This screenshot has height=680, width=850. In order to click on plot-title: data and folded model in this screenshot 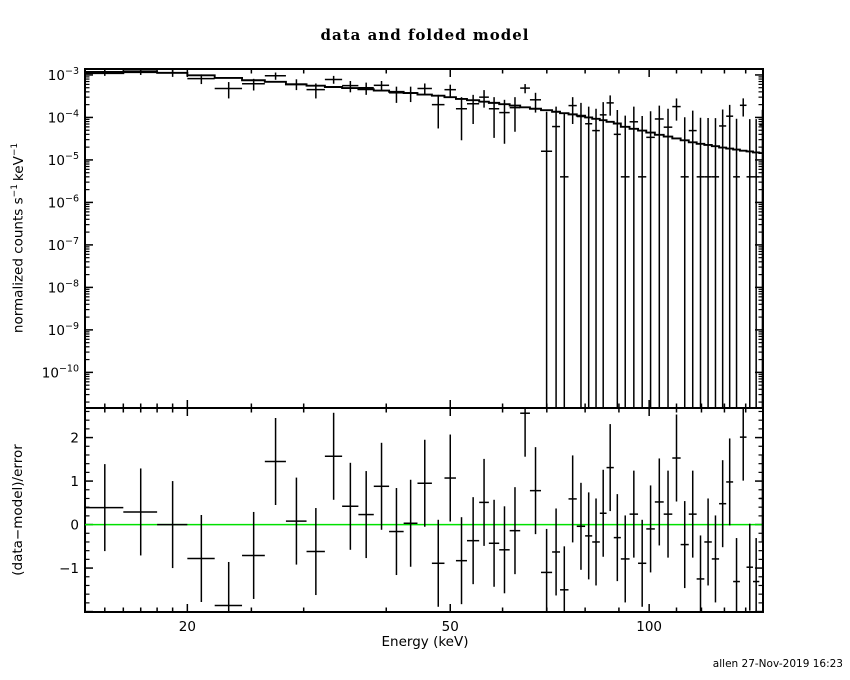, I will do `click(425, 35)`.